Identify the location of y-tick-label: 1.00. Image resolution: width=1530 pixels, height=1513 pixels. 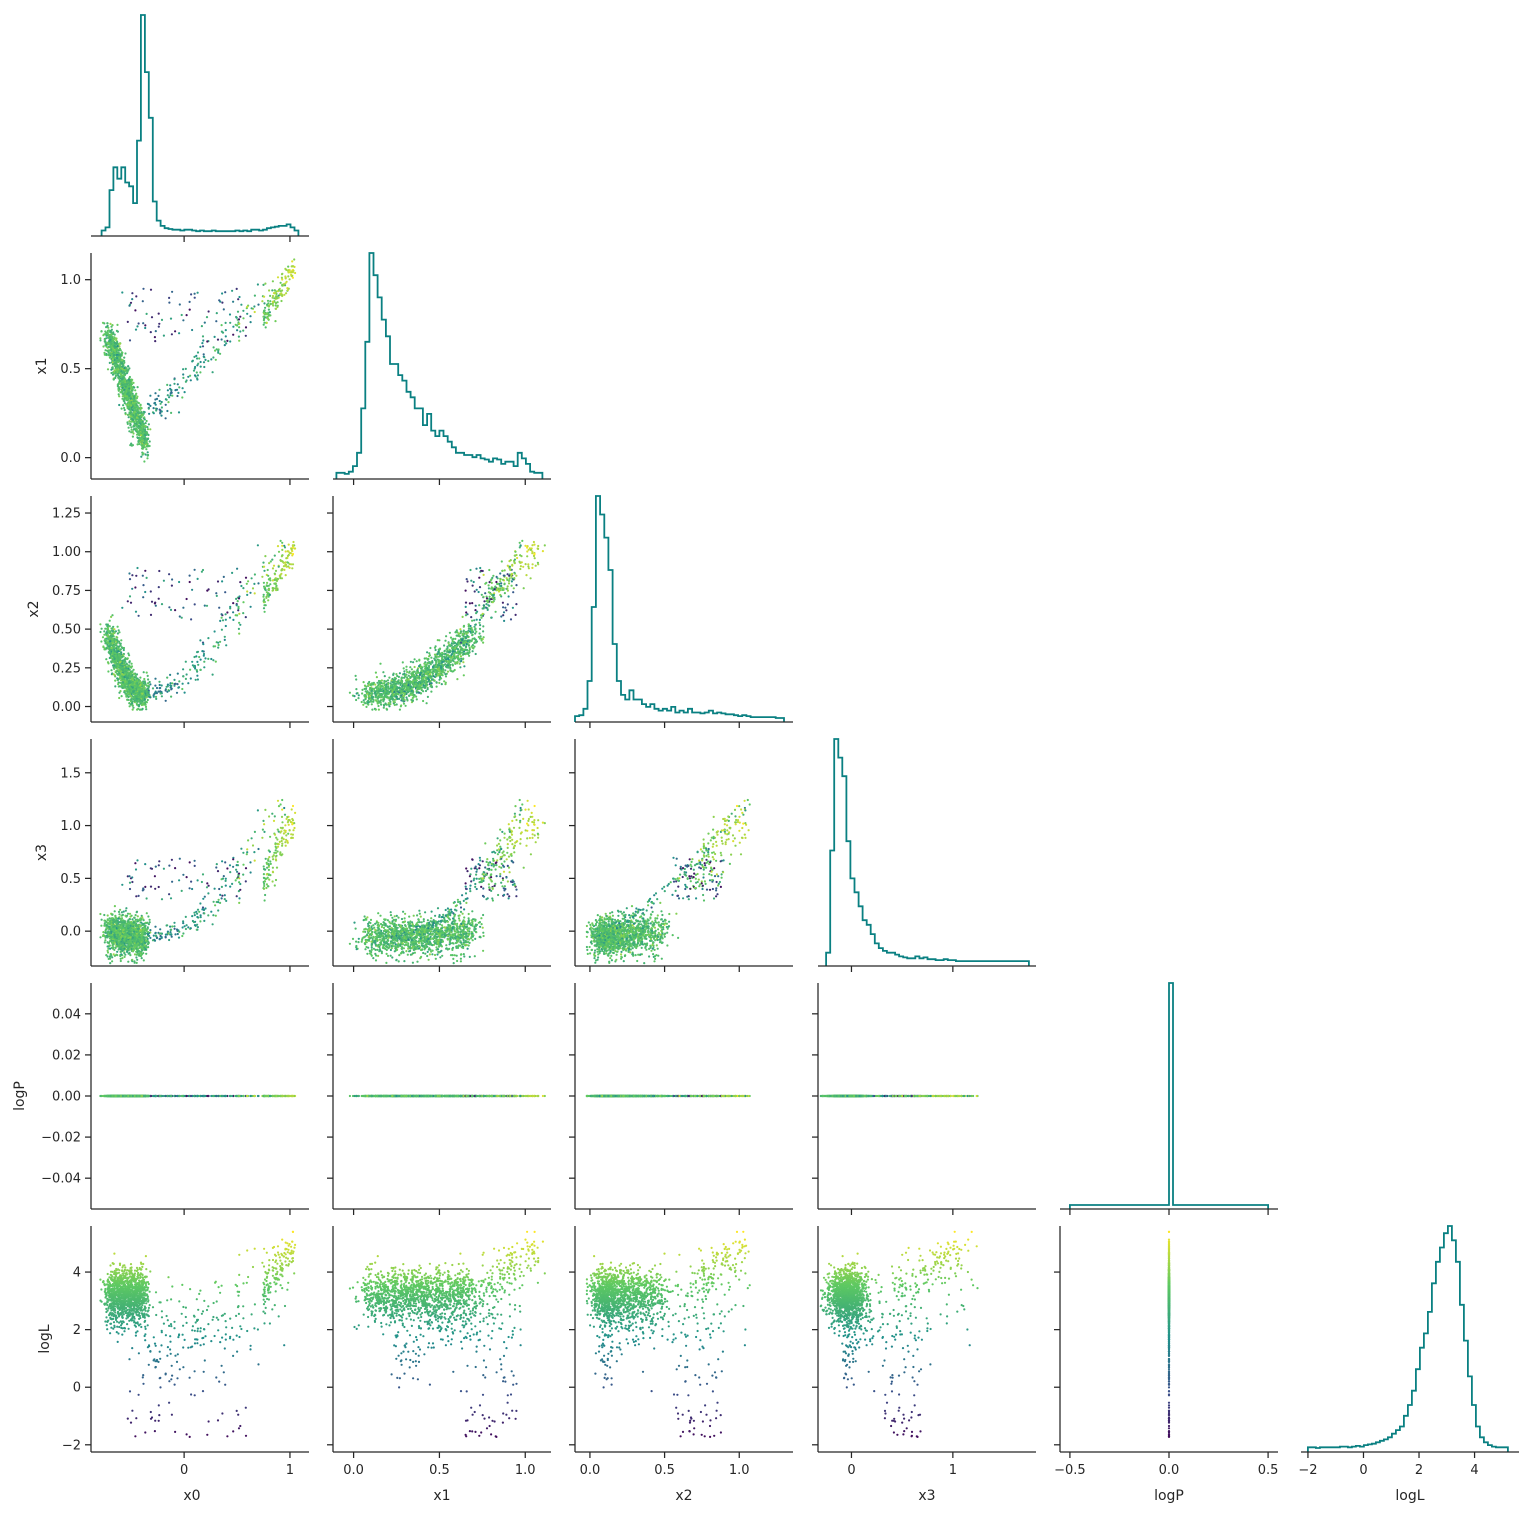
(66, 552).